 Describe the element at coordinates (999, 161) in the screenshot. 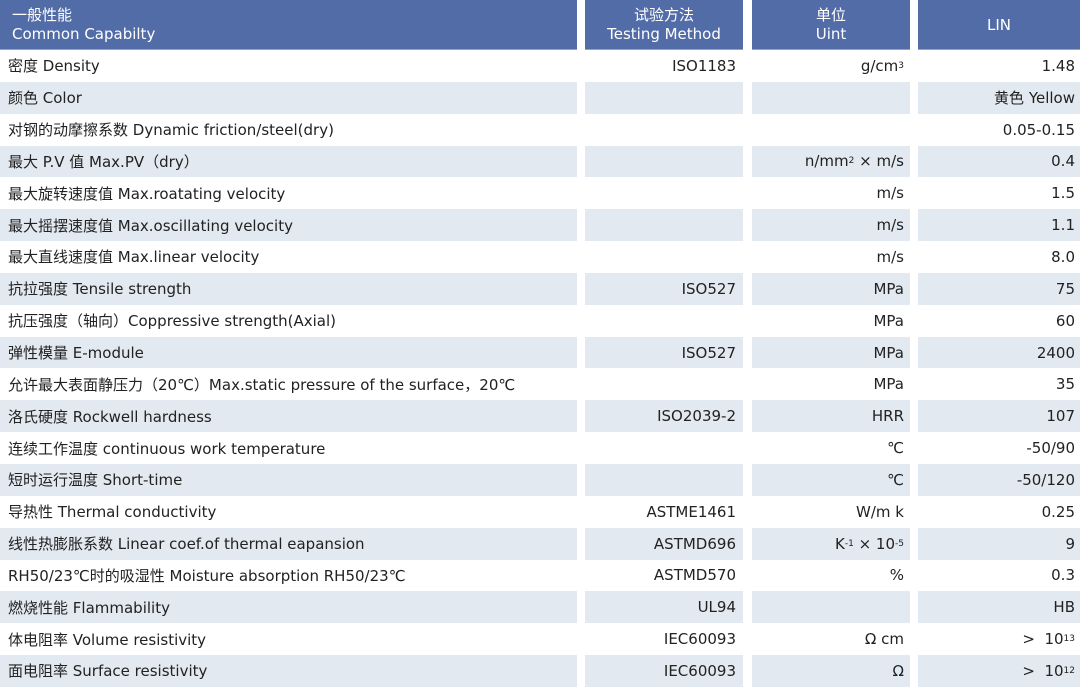

I see `value-cell: 0.4` at that location.